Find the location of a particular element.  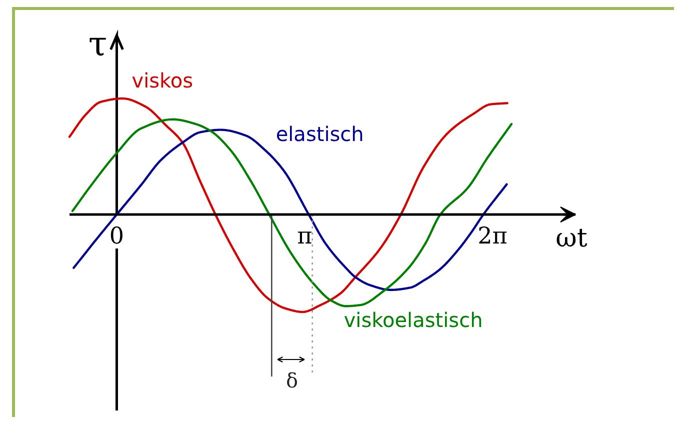

y-axis-title: τ is located at coordinates (98, 44).